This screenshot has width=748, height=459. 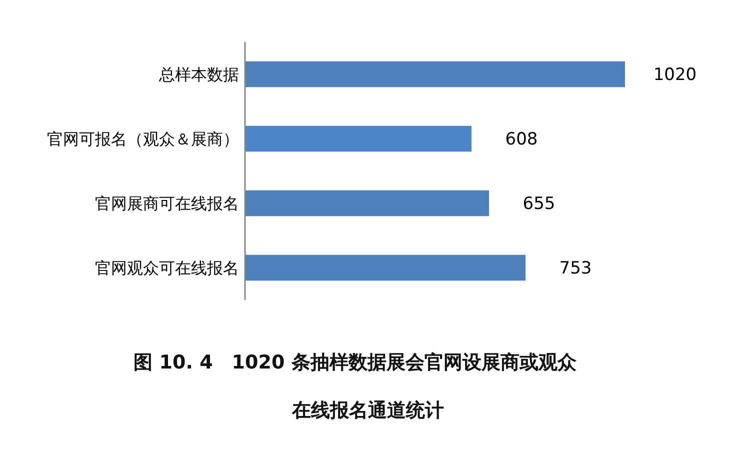 I want to click on data-label: 655, so click(x=539, y=204).